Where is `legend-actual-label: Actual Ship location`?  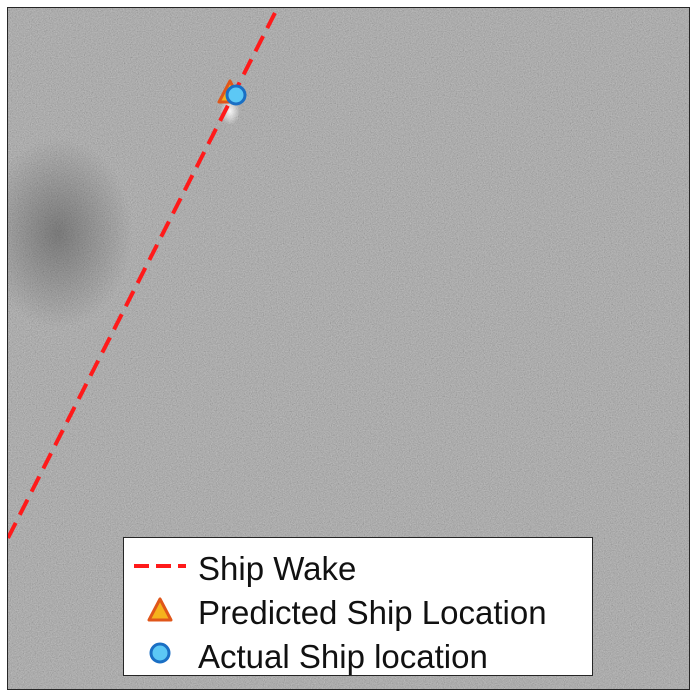
legend-actual-label: Actual Ship location is located at coordinates (343, 656).